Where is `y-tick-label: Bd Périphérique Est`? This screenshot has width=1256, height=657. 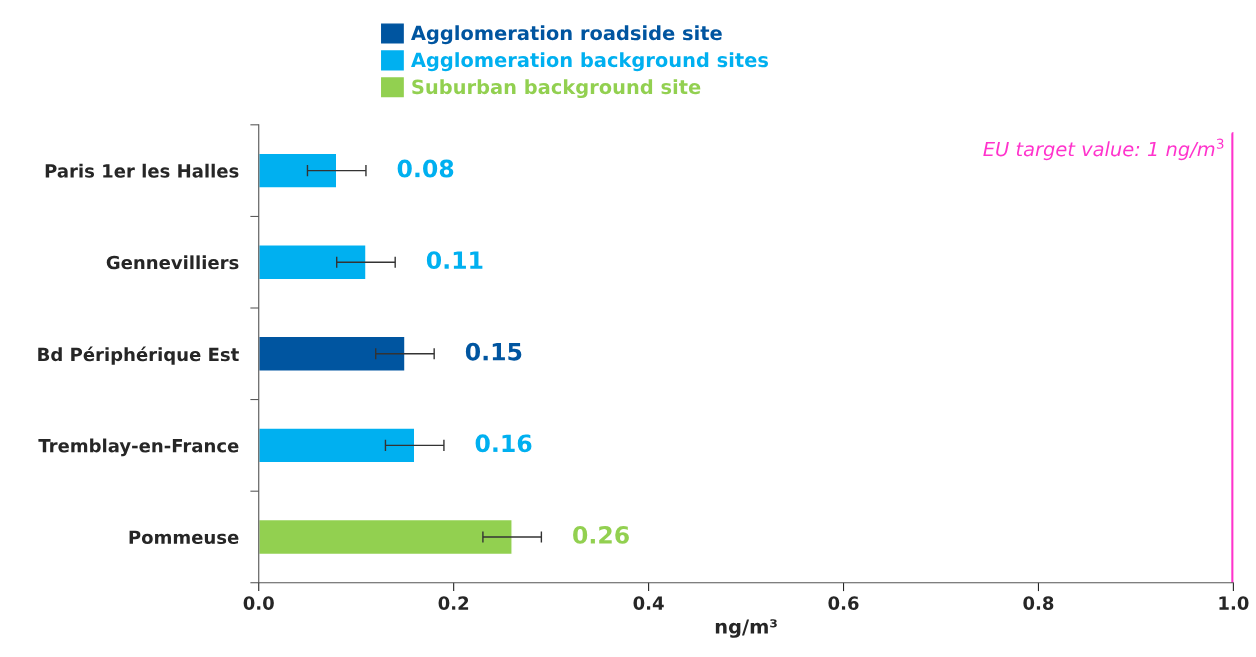
y-tick-label: Bd Périphérique Est is located at coordinates (138, 355).